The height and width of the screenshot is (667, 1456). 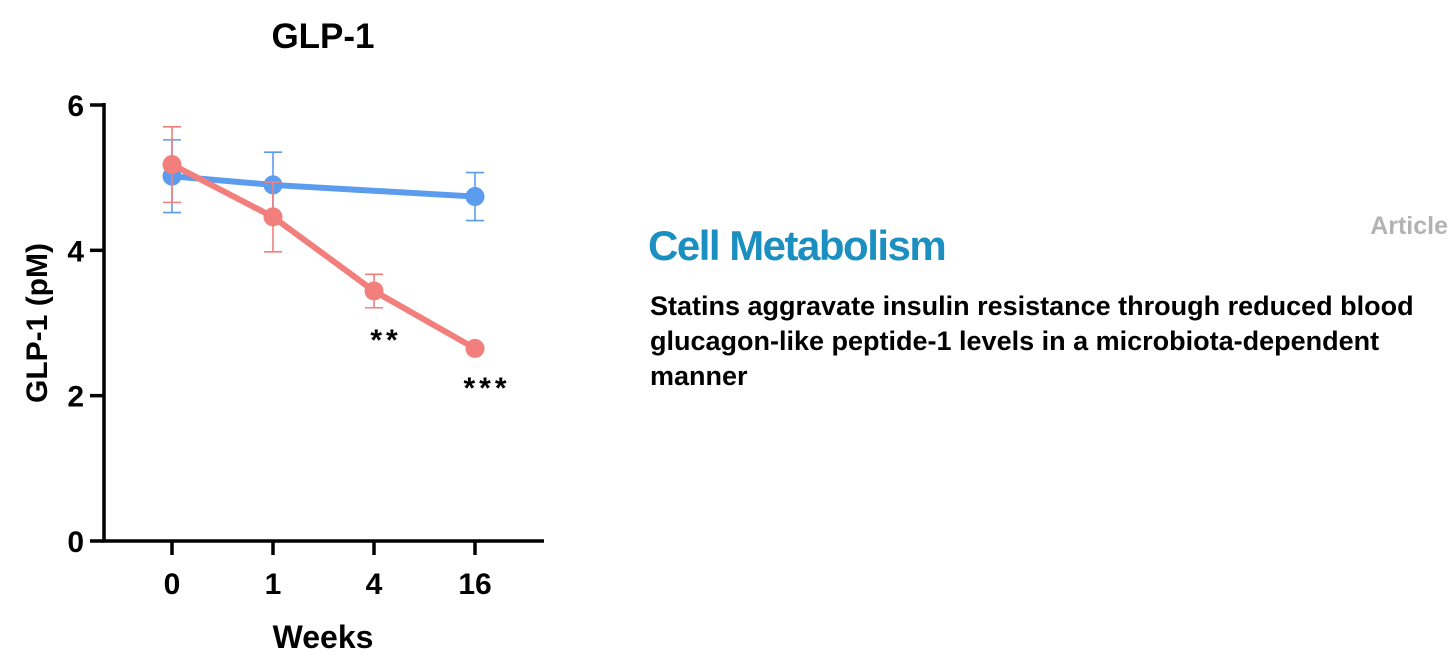 I want to click on article-type-label: Article, so click(x=1409, y=226).